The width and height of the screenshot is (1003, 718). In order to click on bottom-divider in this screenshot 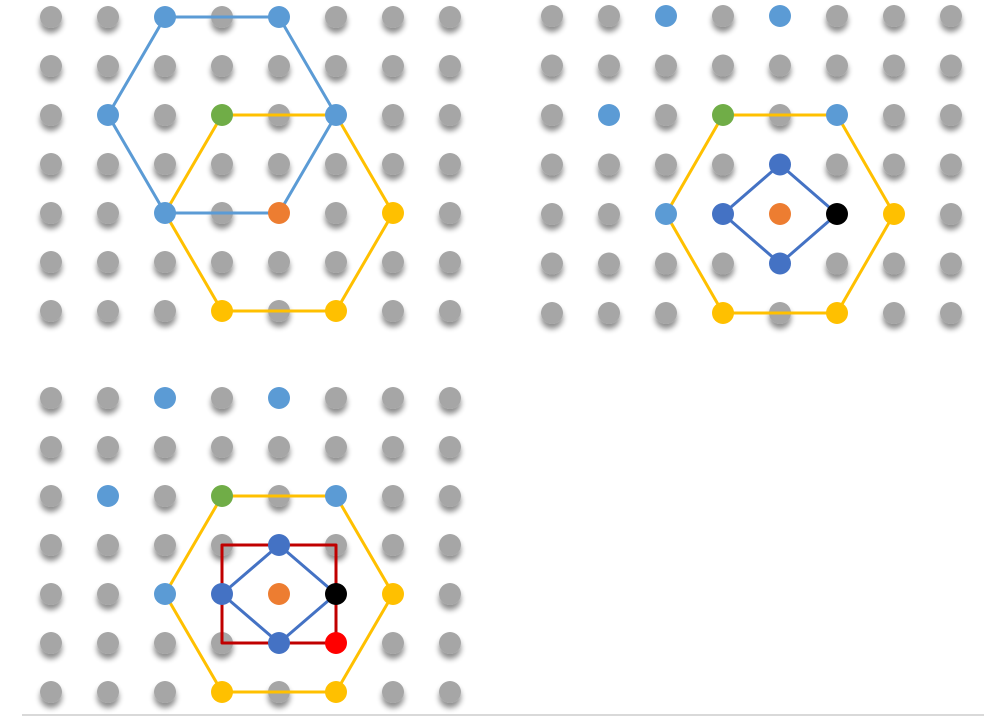, I will do `click(503, 715)`.